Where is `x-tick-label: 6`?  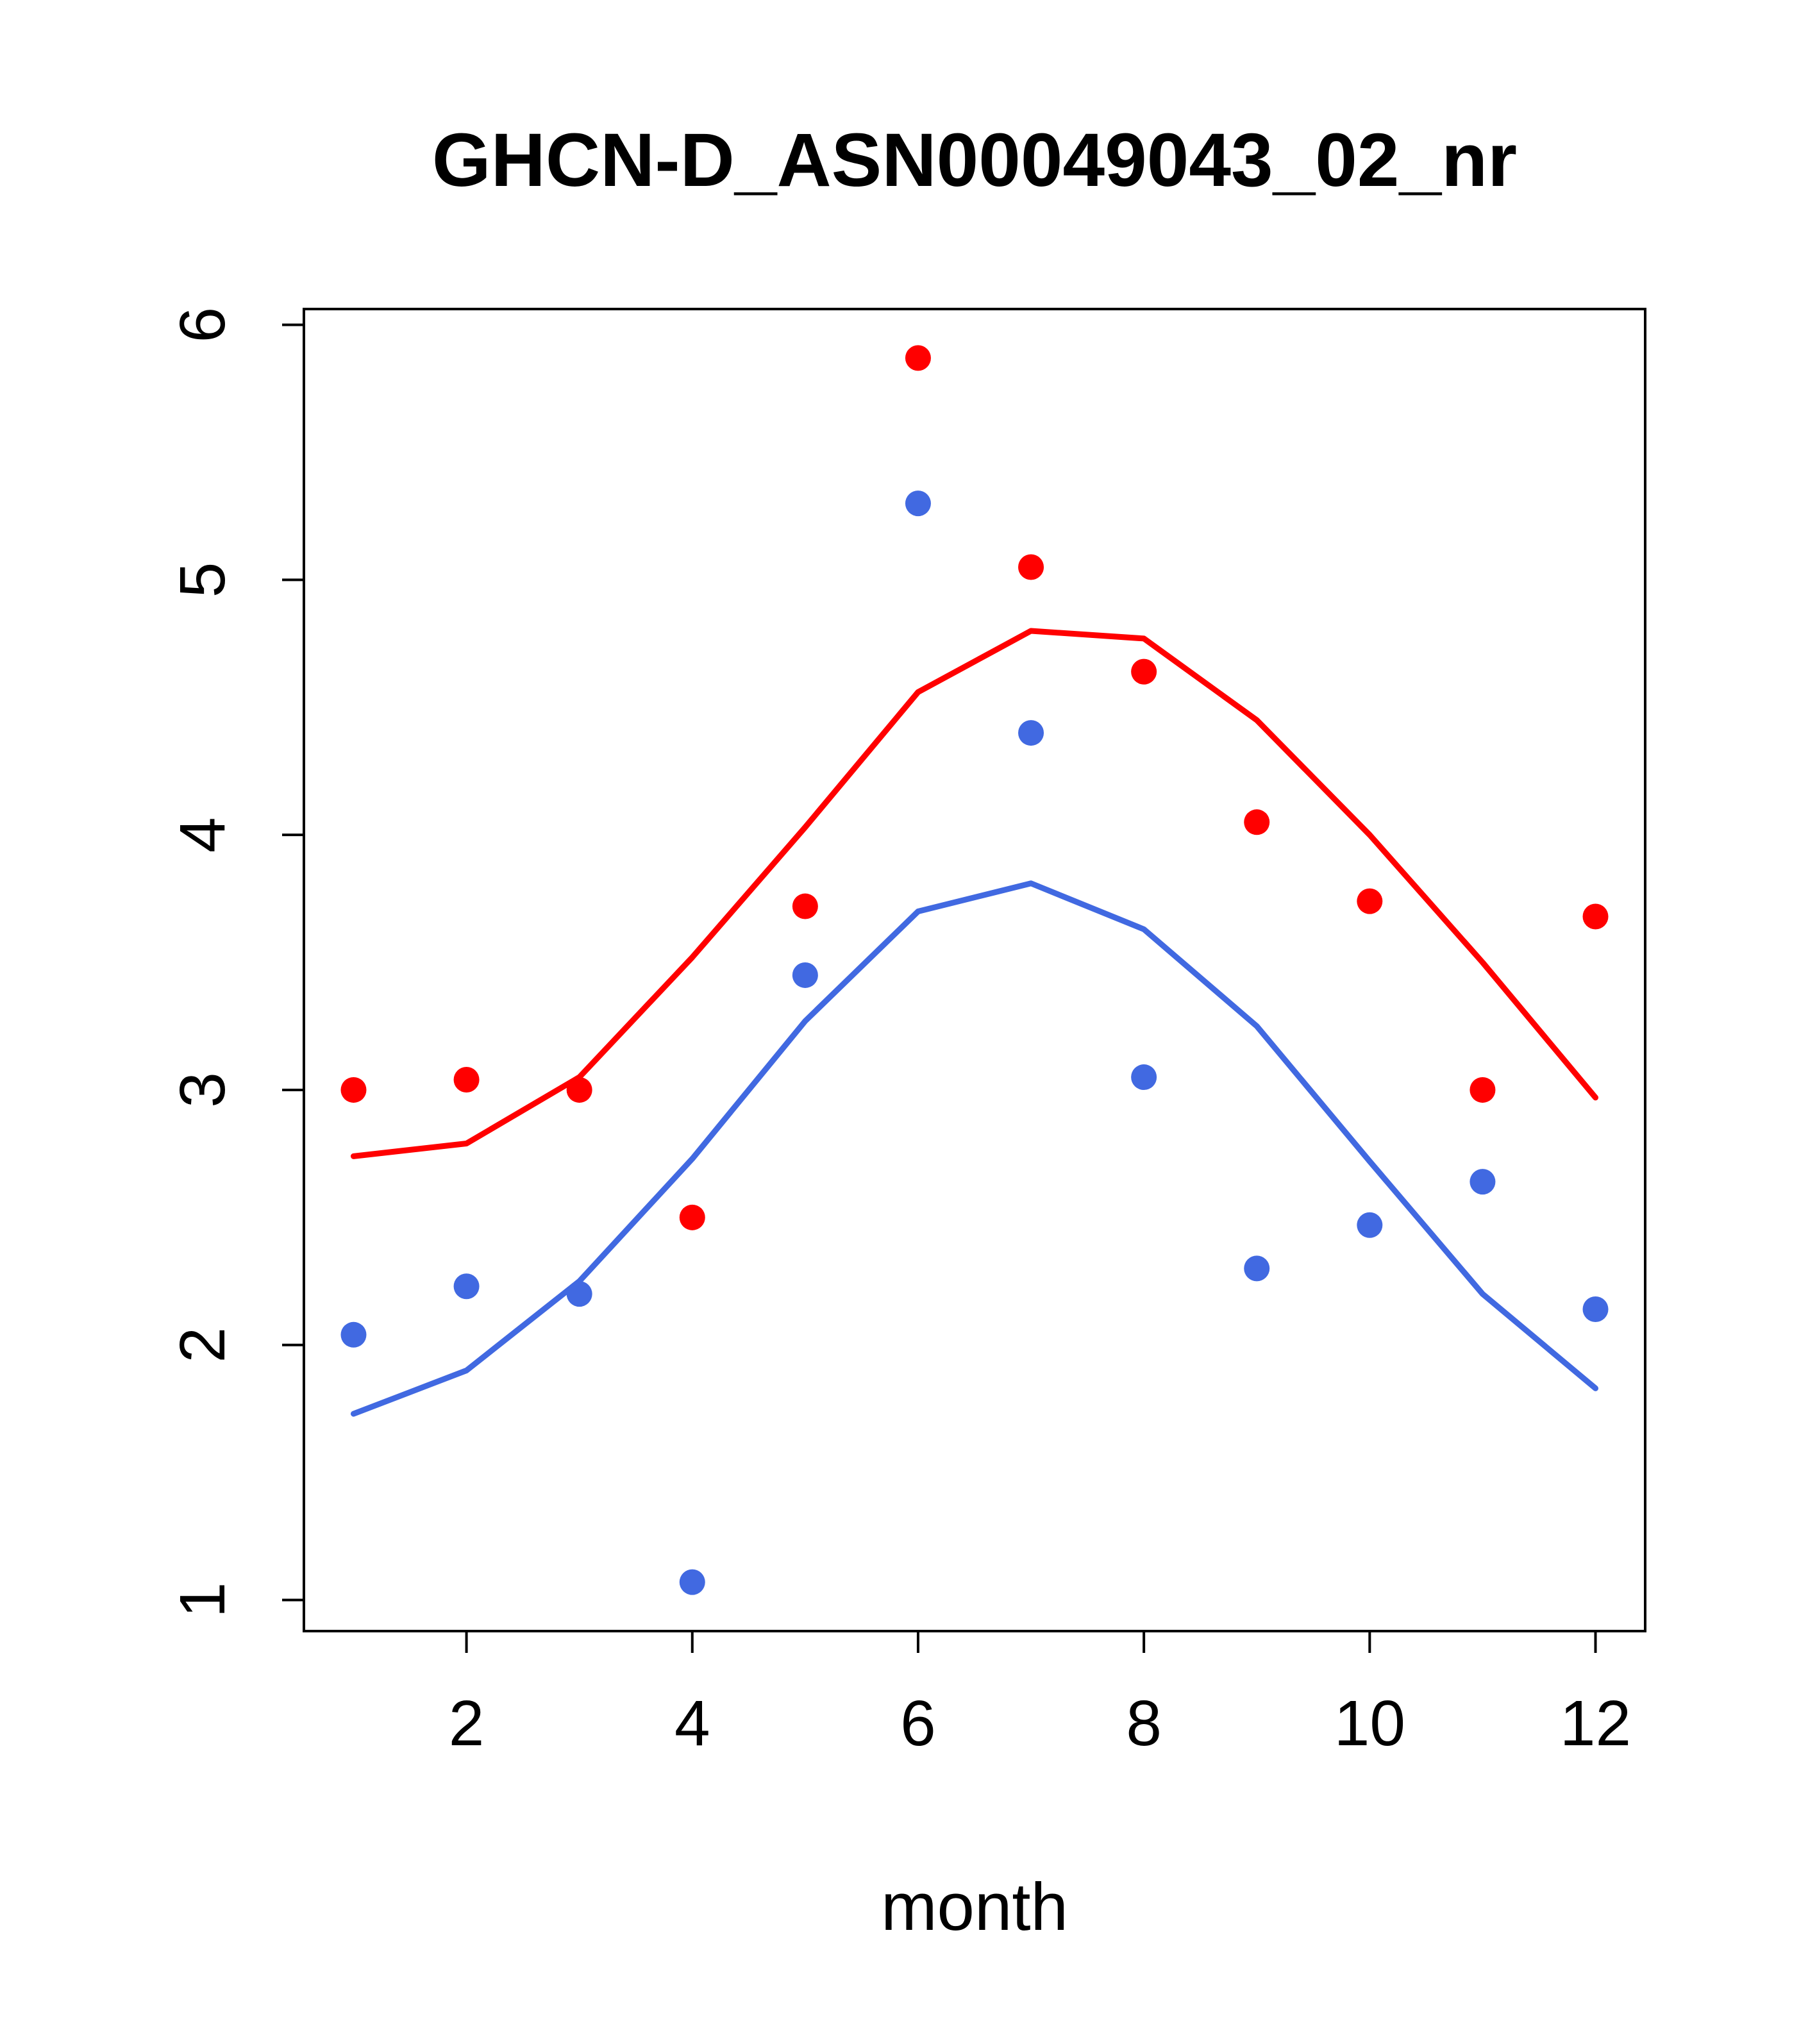 x-tick-label: 6 is located at coordinates (918, 1723).